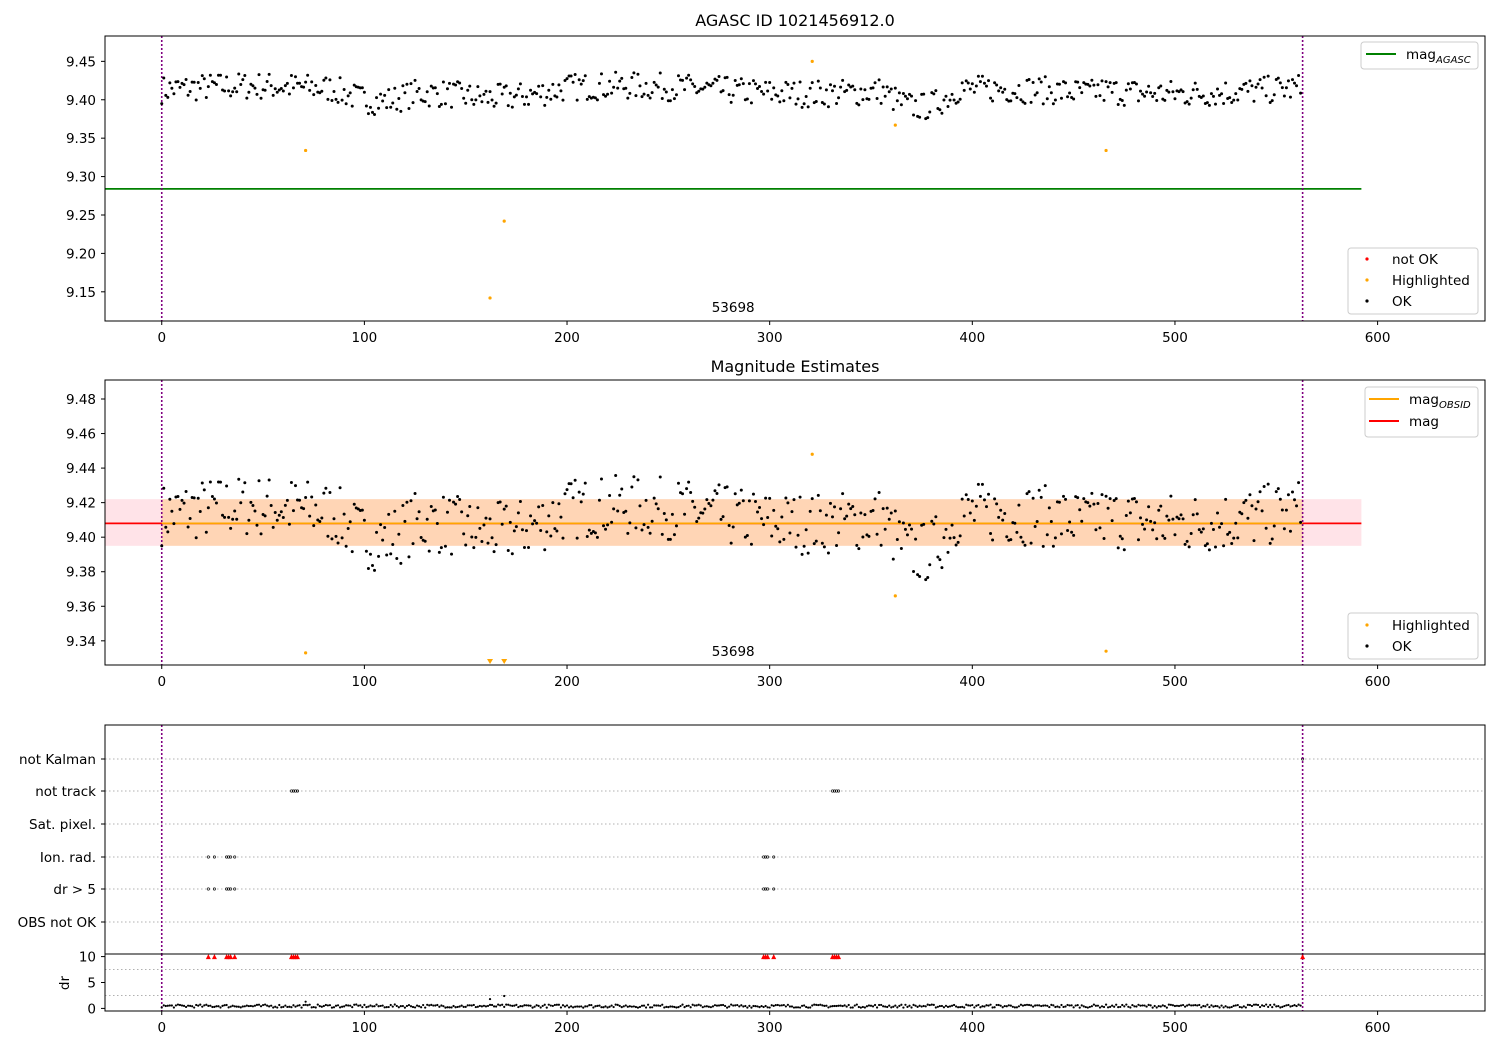 Image resolution: width=1500 pixels, height=1050 pixels. Describe the element at coordinates (567, 338) in the screenshot. I see `x-tick-label: 200` at that location.